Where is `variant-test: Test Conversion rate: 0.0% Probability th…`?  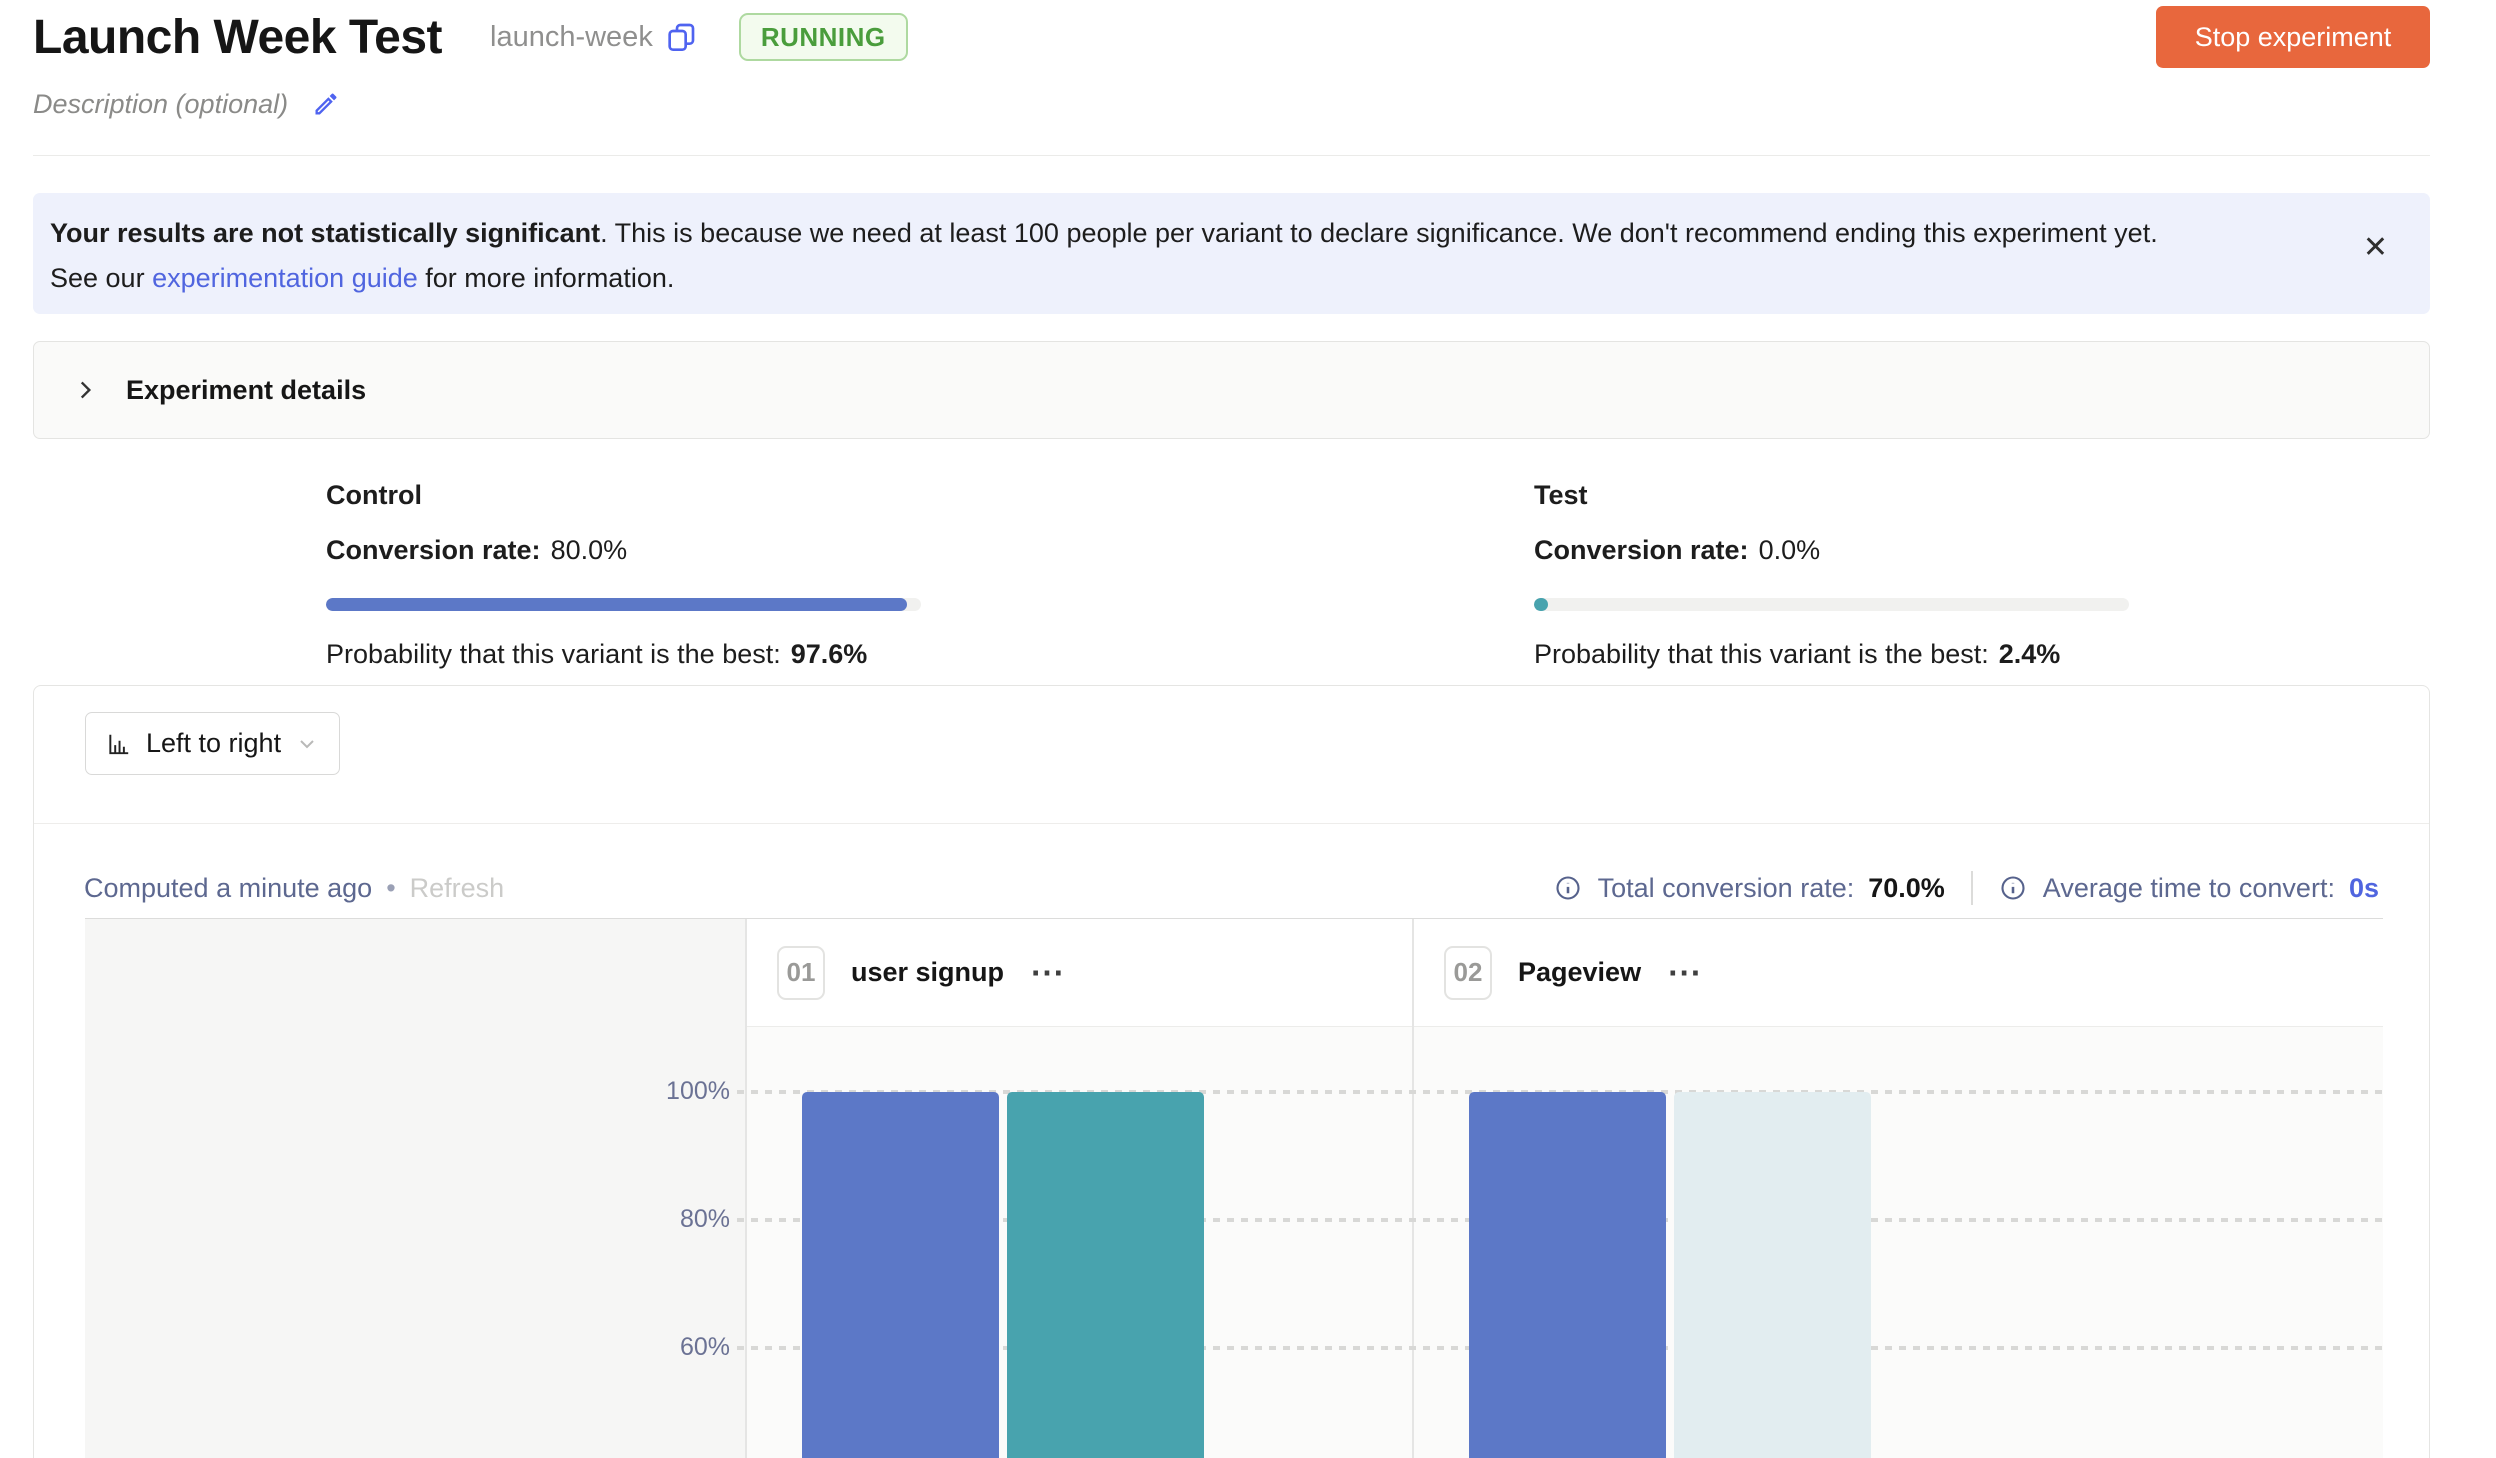
variant-test: Test Conversion rate: 0.0% Probability th… is located at coordinates (1831, 570).